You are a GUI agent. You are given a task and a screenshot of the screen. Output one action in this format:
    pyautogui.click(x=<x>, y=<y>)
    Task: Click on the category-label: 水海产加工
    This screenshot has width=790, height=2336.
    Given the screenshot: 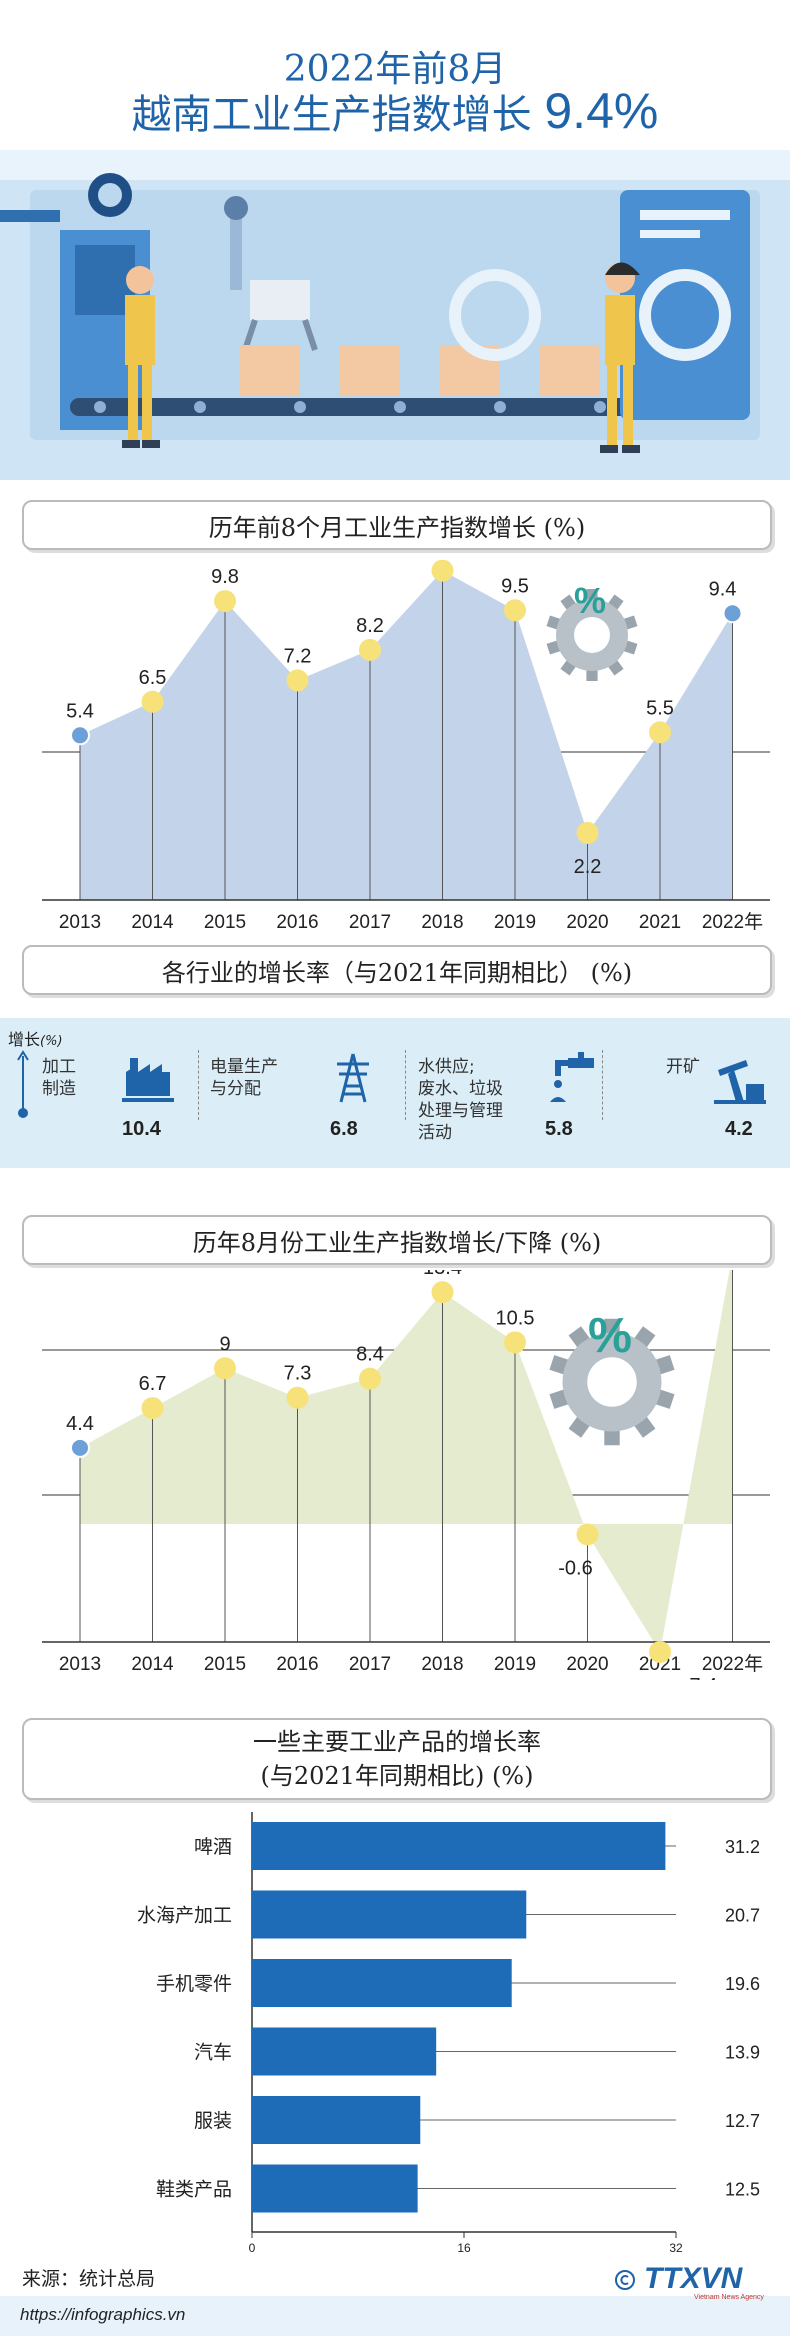 What is the action you would take?
    pyautogui.click(x=184, y=1916)
    